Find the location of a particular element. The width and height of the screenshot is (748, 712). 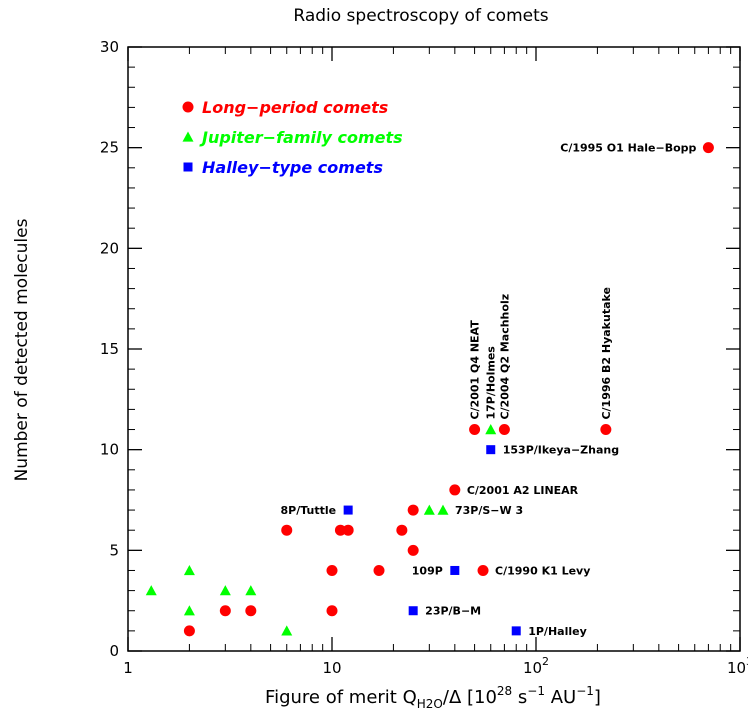

y-axis-label: Number of detected molecules is located at coordinates (22, 349).